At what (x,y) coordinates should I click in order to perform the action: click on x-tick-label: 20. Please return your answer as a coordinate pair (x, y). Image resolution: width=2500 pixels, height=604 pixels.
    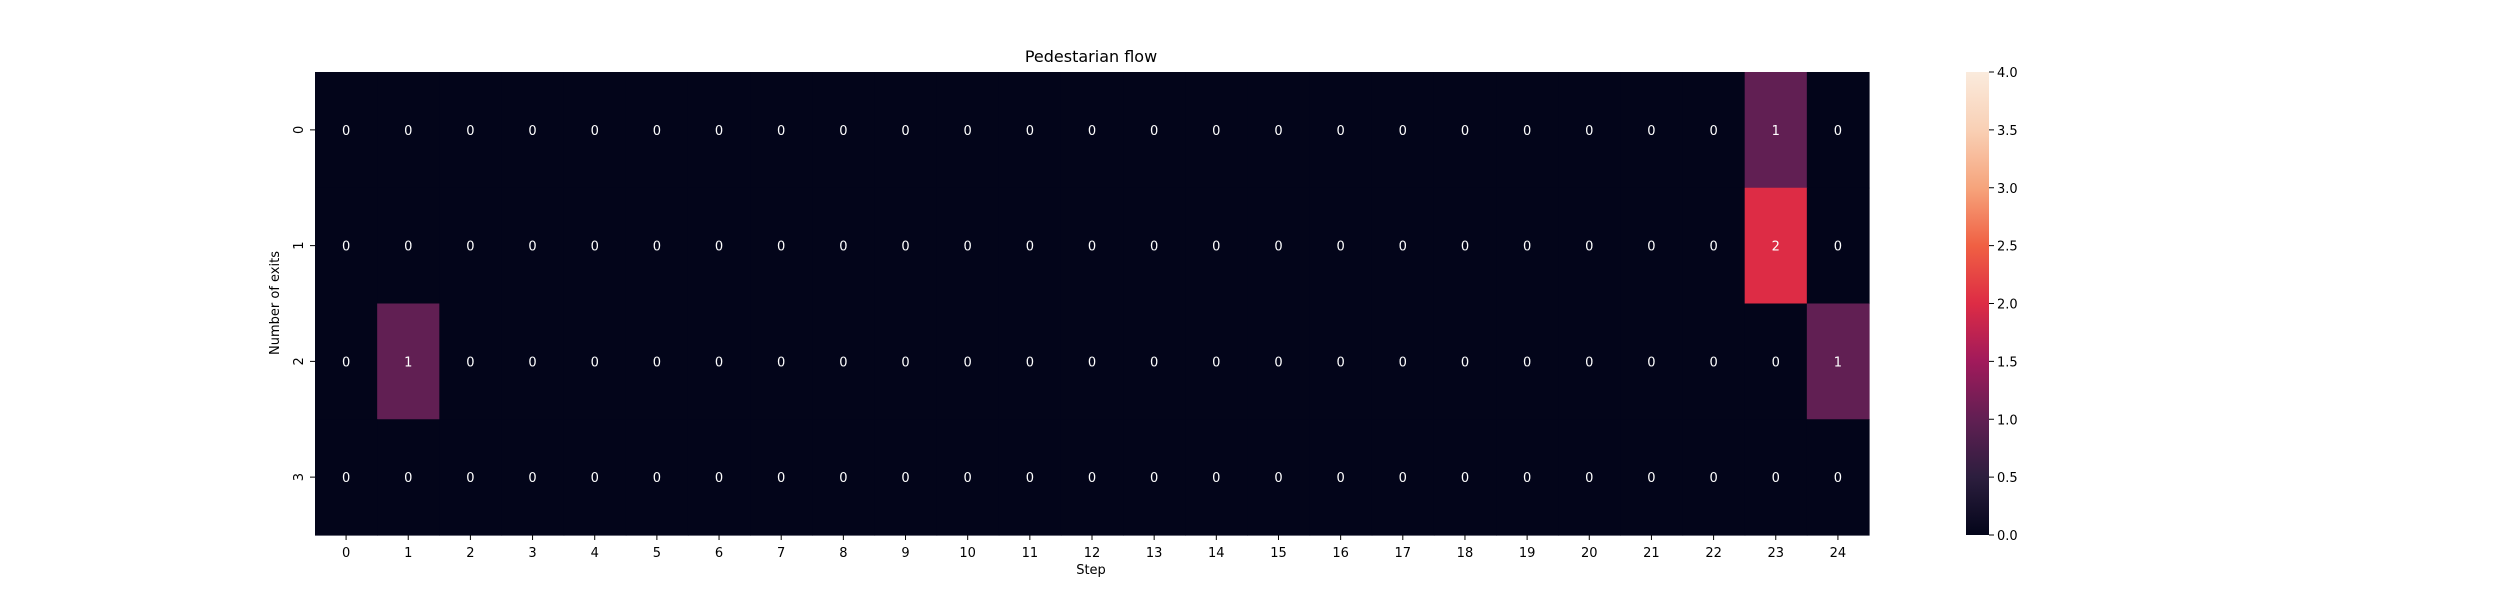
    Looking at the image, I should click on (1589, 553).